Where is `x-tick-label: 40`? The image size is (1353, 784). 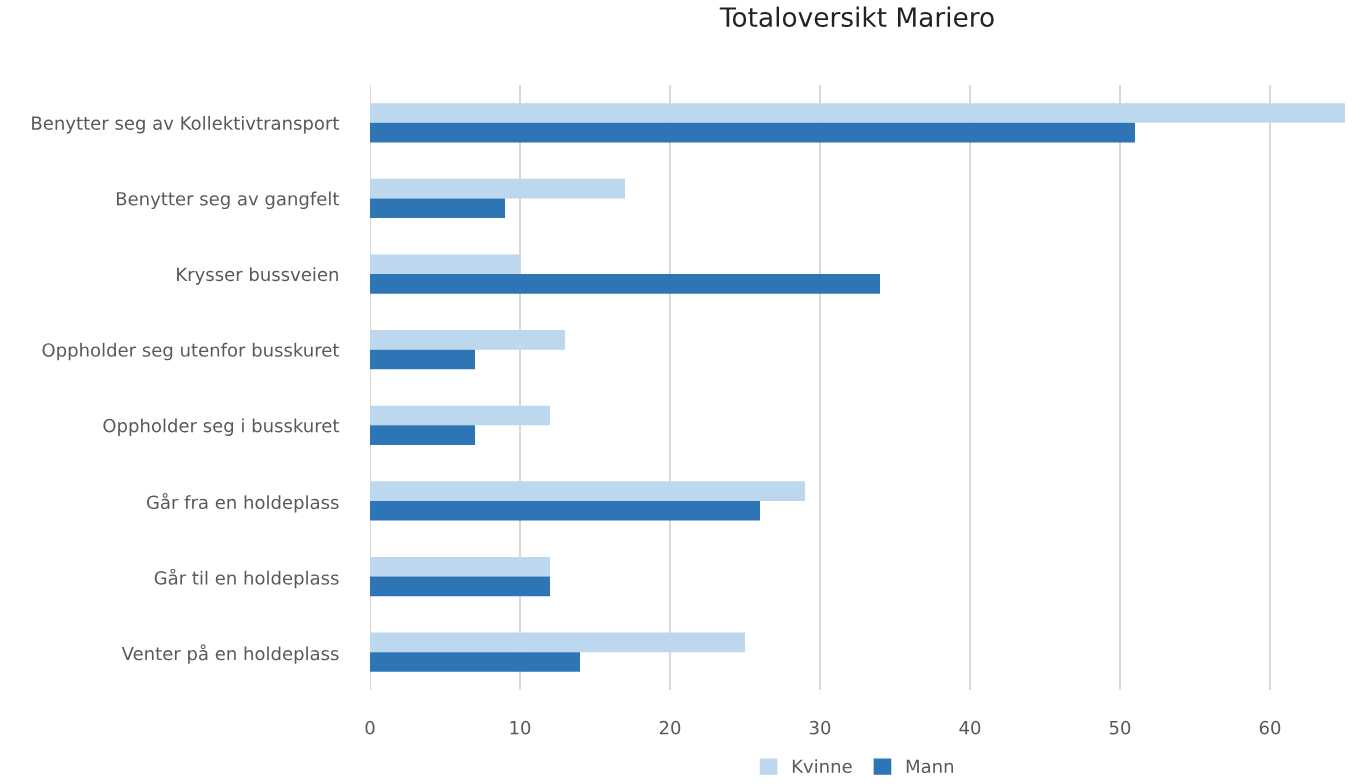
x-tick-label: 40 is located at coordinates (970, 727).